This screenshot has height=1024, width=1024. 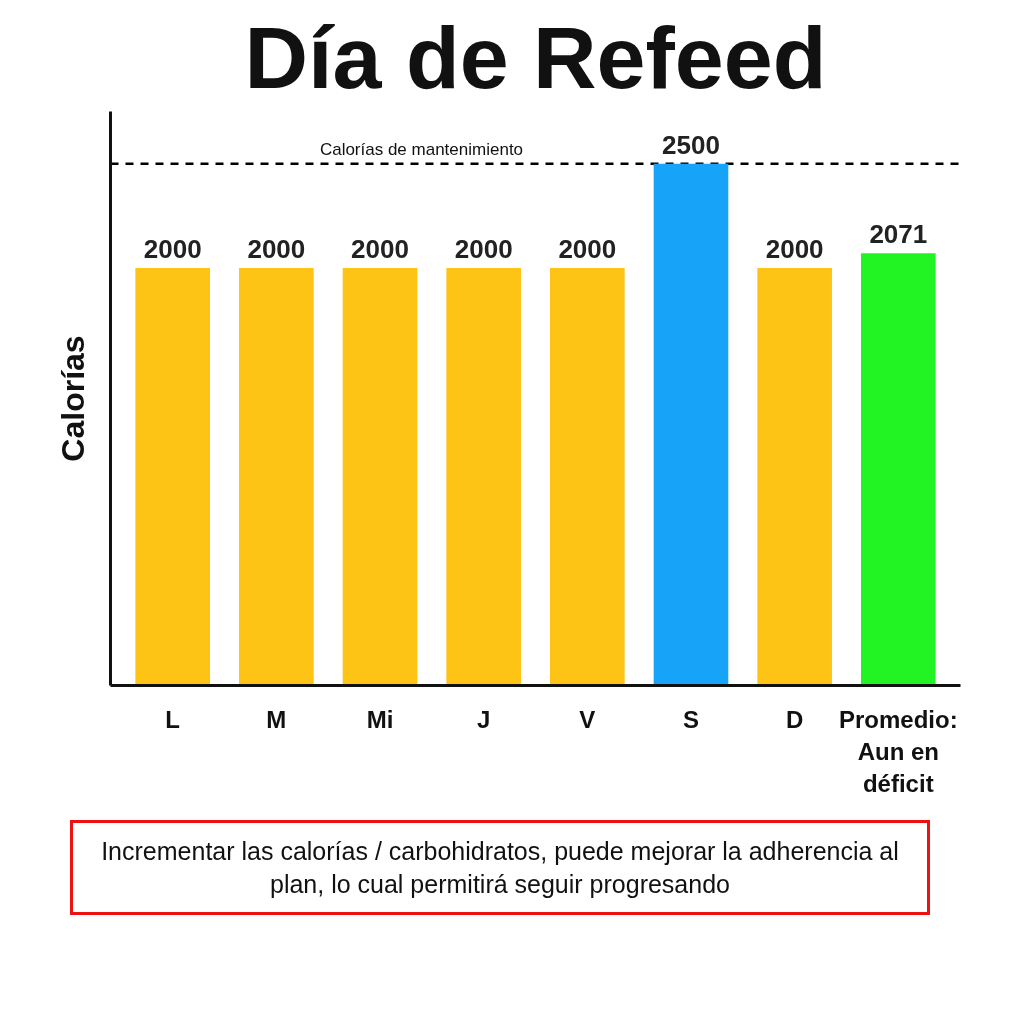 What do you see at coordinates (794, 719) in the screenshot?
I see `x-tick-label: D` at bounding box center [794, 719].